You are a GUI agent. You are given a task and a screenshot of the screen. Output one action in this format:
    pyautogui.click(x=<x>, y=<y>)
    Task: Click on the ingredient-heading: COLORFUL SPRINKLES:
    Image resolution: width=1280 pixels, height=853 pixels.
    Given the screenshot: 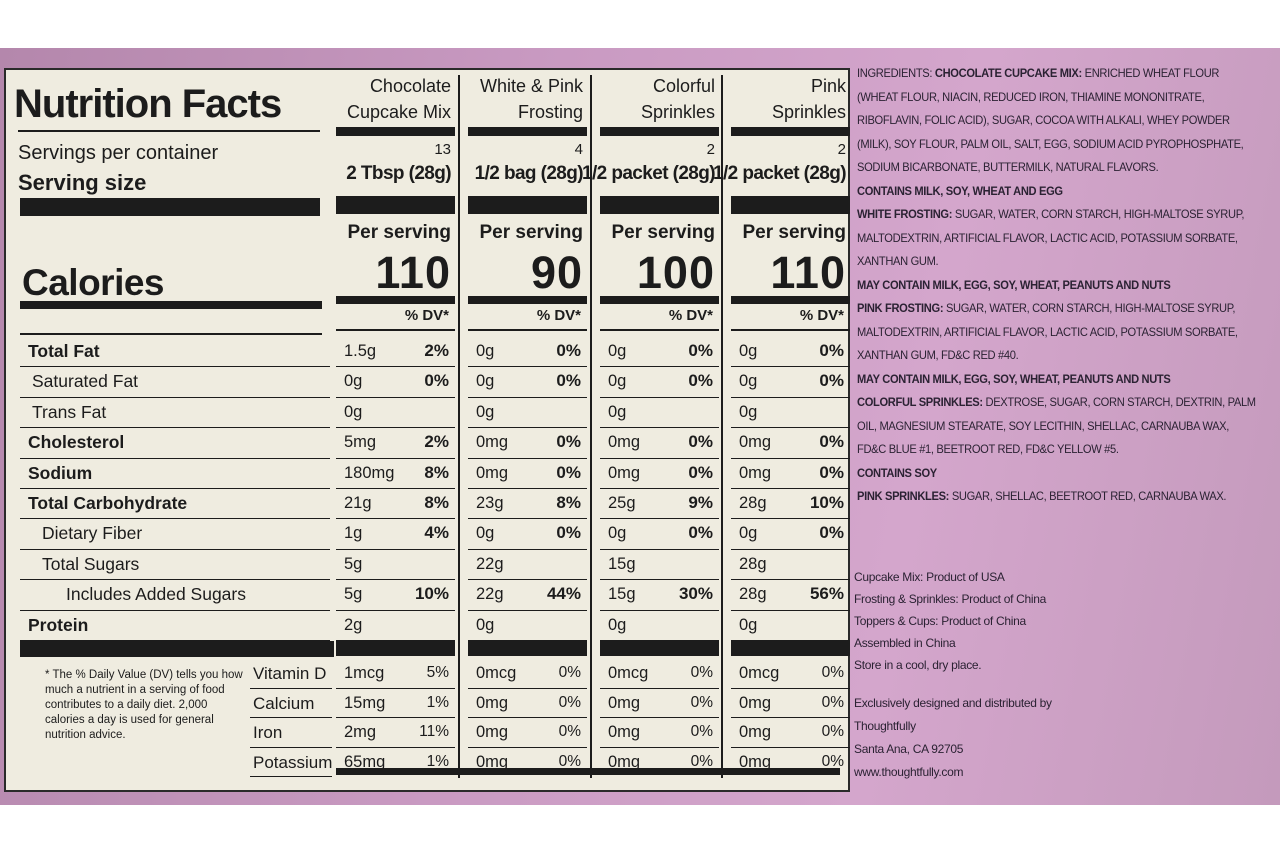 What is the action you would take?
    pyautogui.click(x=920, y=402)
    